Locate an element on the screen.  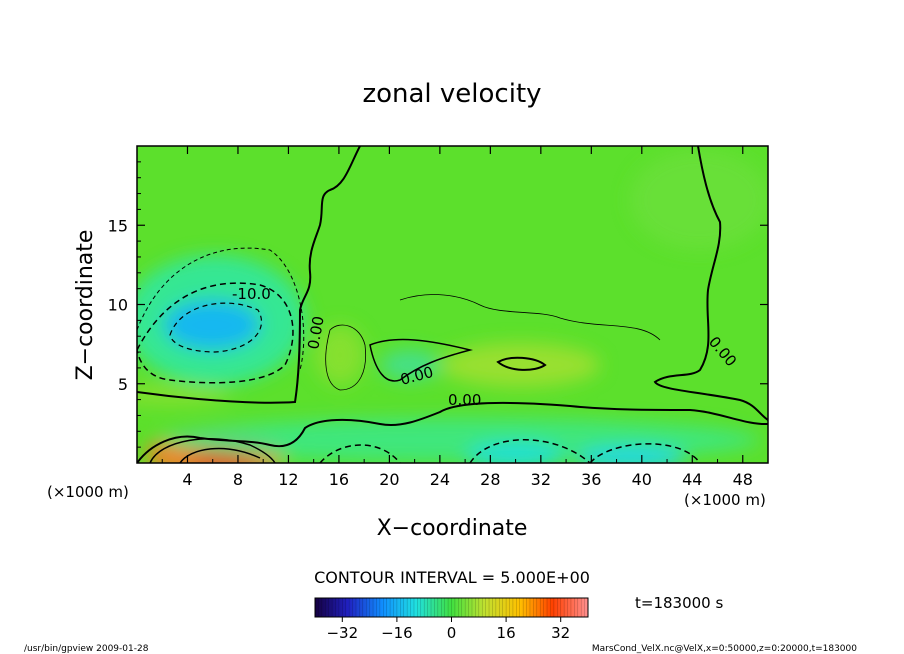
footer-left: /usr/bin/gpview 2009-01-28 is located at coordinates (86, 649).